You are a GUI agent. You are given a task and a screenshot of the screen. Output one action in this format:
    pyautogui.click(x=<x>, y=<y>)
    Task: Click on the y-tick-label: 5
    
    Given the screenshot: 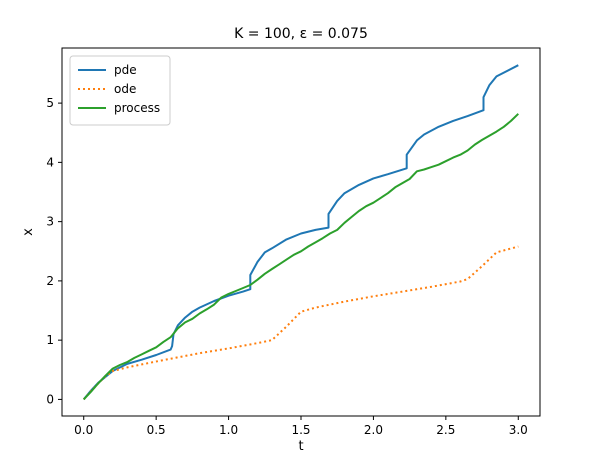 What is the action you would take?
    pyautogui.click(x=50, y=103)
    